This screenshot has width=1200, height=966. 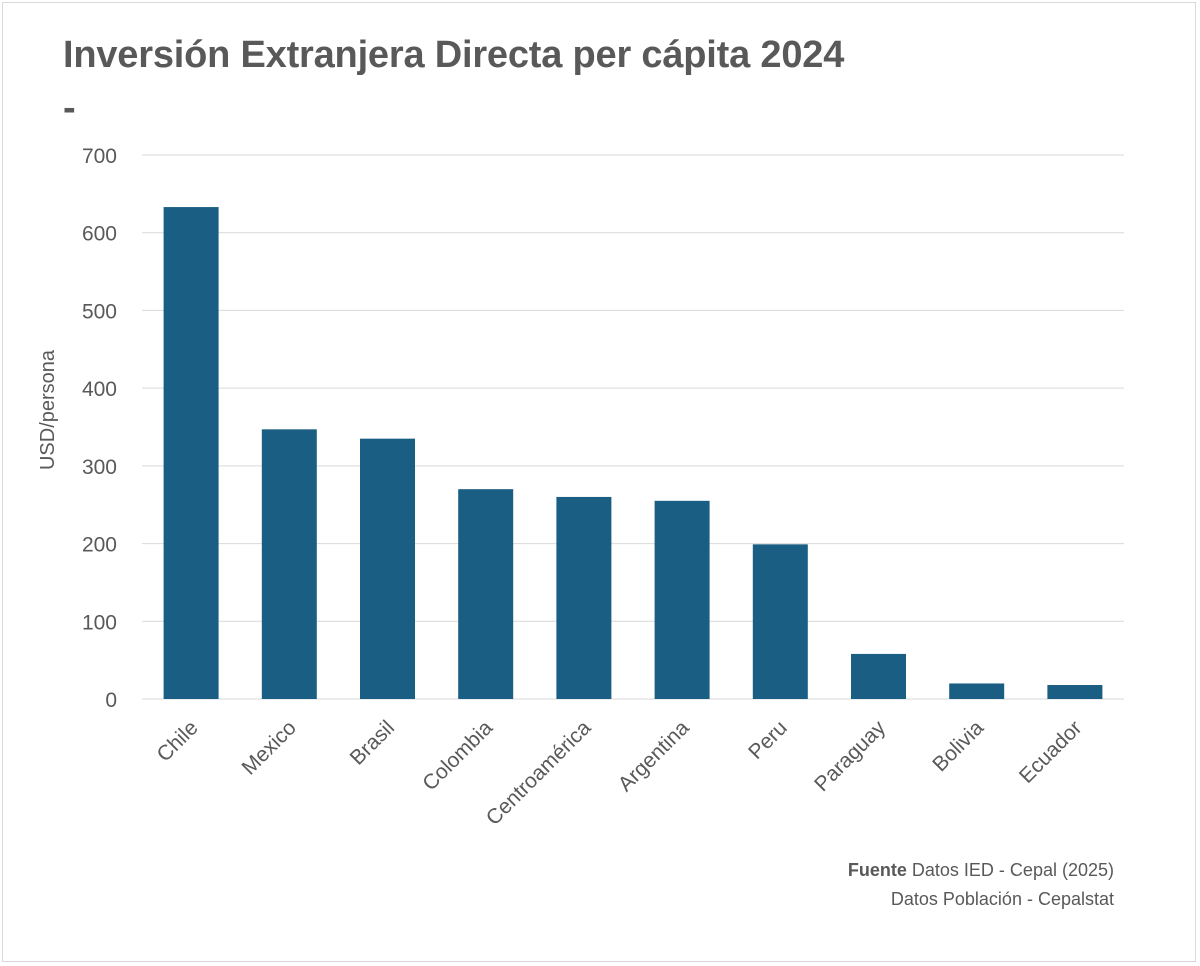 What do you see at coordinates (48, 409) in the screenshot?
I see `y-axis-label: USD/persona` at bounding box center [48, 409].